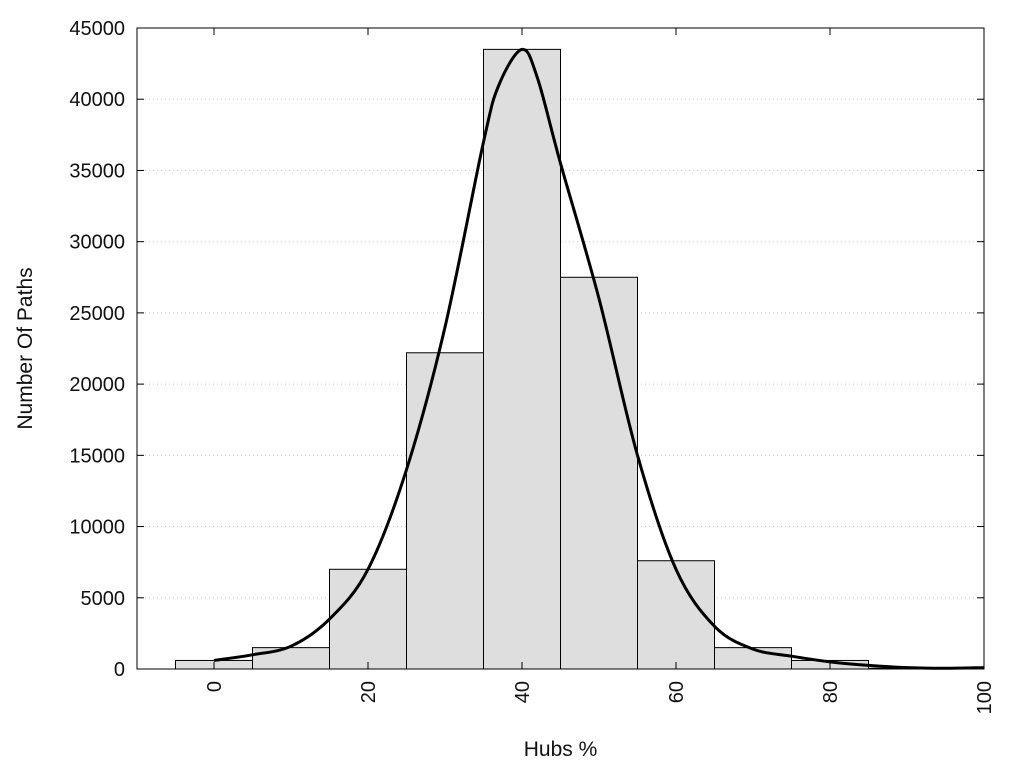  Describe the element at coordinates (119, 670) in the screenshot. I see `y-tick-label-0: 0` at that location.